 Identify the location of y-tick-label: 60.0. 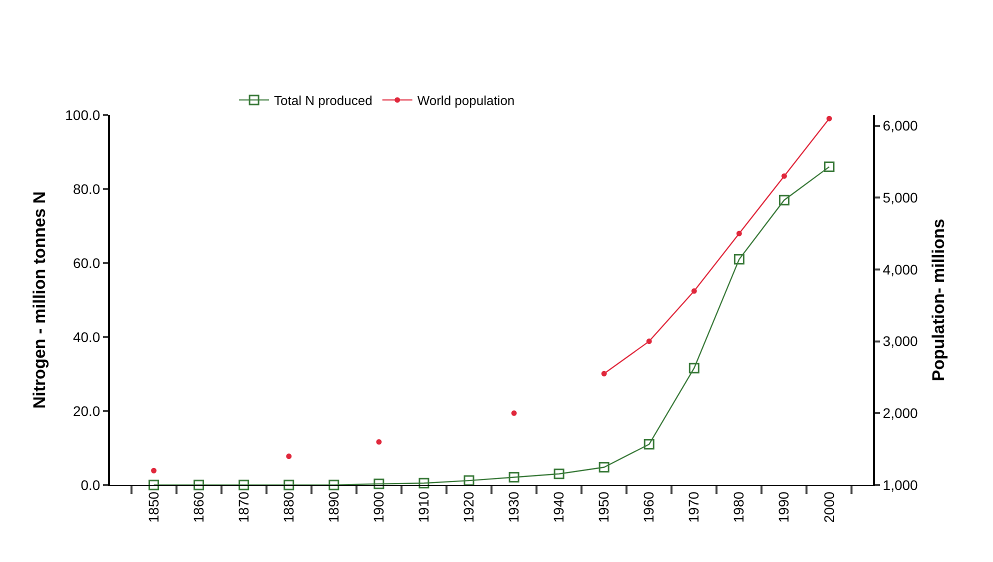
(86, 262).